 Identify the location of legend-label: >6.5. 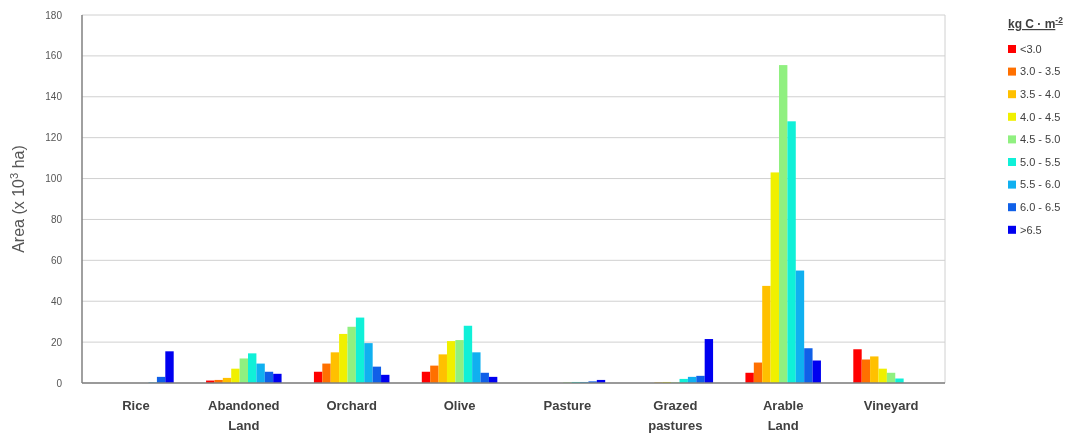
(1031, 229).